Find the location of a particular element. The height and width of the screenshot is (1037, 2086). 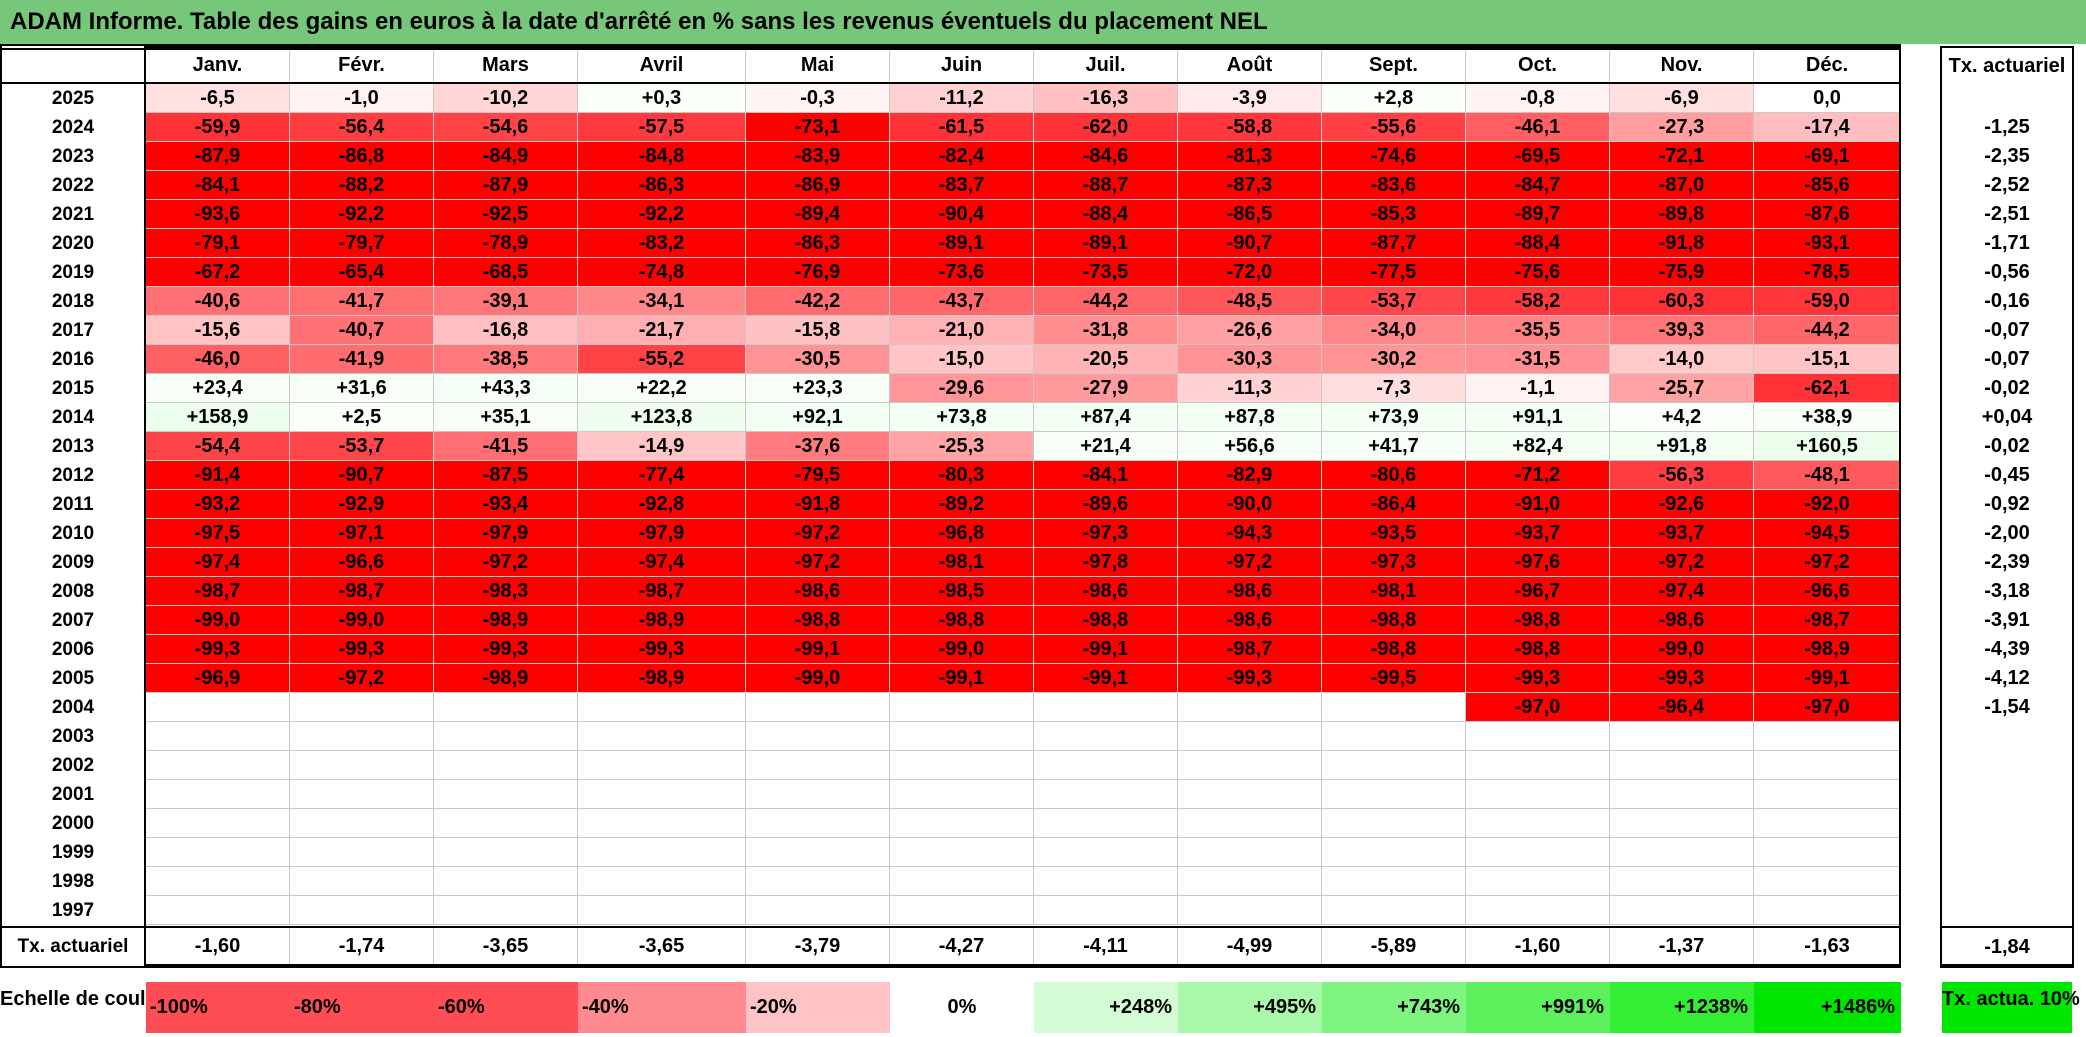

annual-rate: -2,51 is located at coordinates (2007, 214).